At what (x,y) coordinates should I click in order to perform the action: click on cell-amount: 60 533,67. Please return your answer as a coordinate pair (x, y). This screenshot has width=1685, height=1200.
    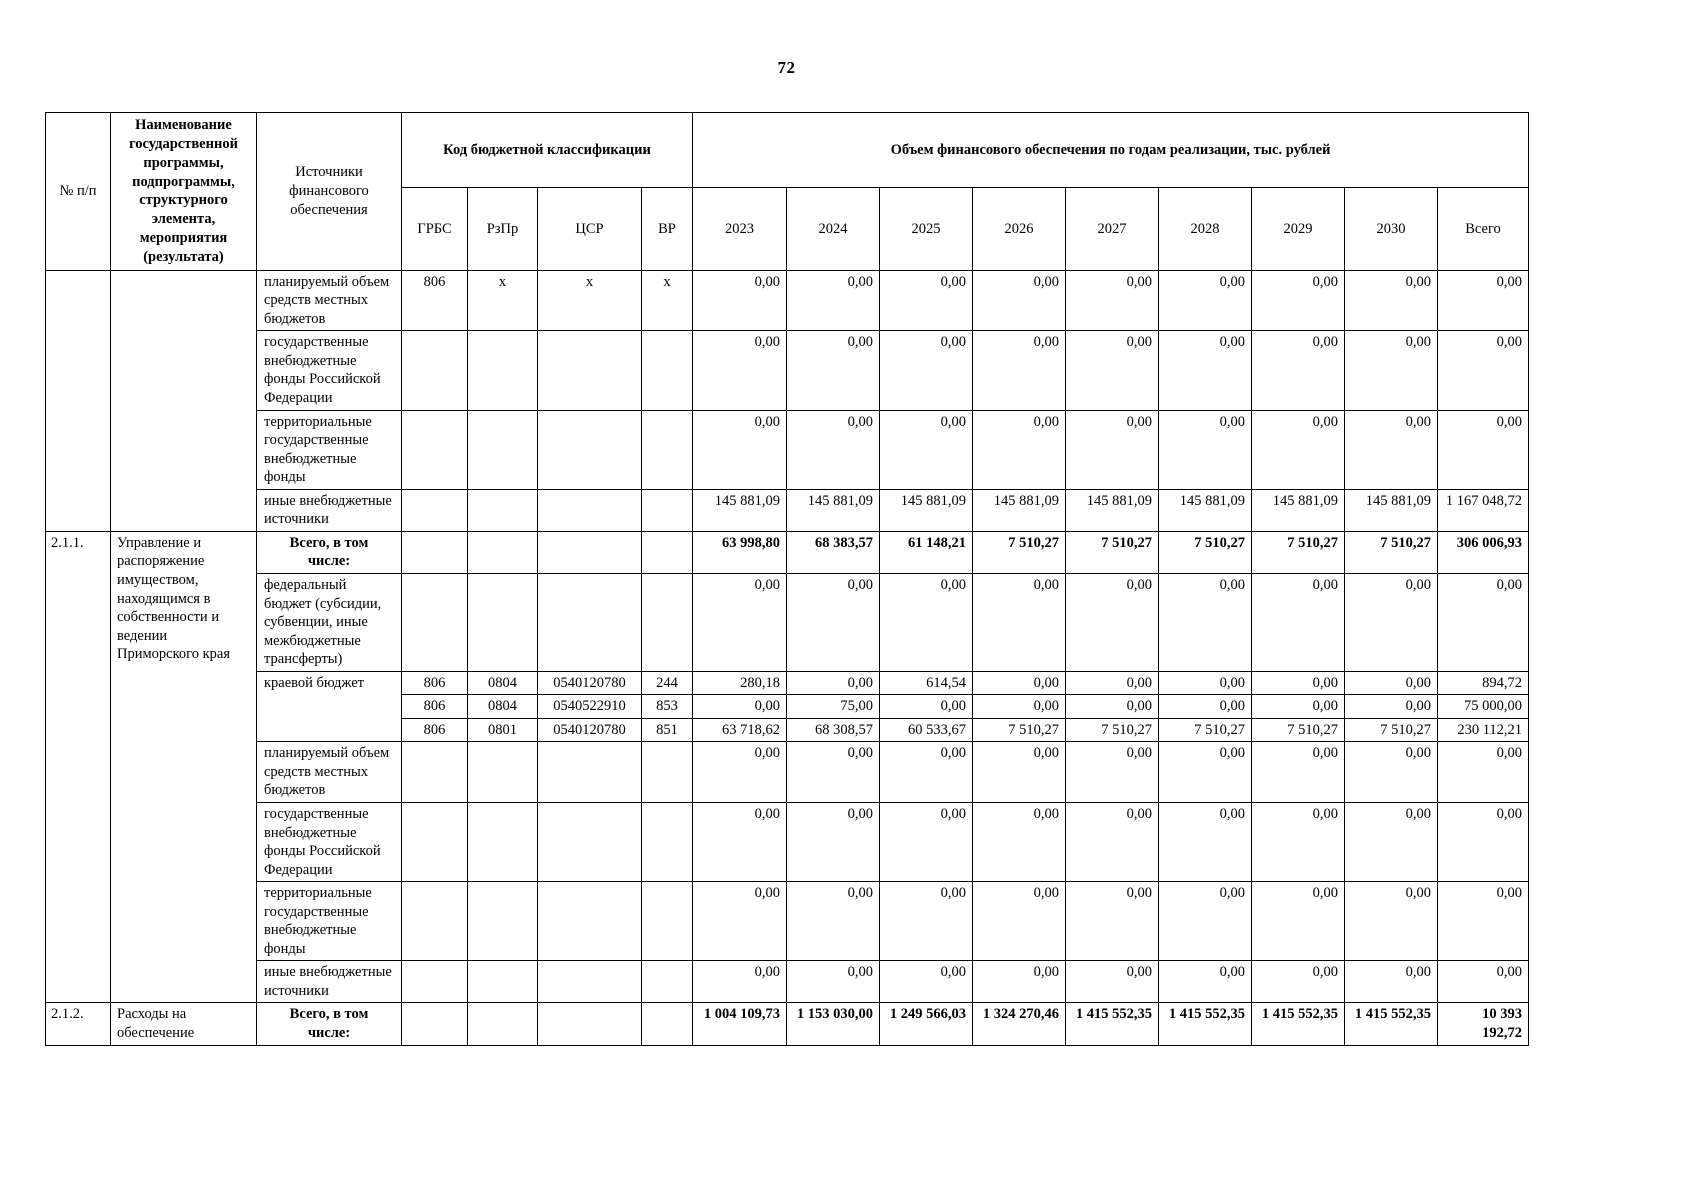
    Looking at the image, I should click on (926, 730).